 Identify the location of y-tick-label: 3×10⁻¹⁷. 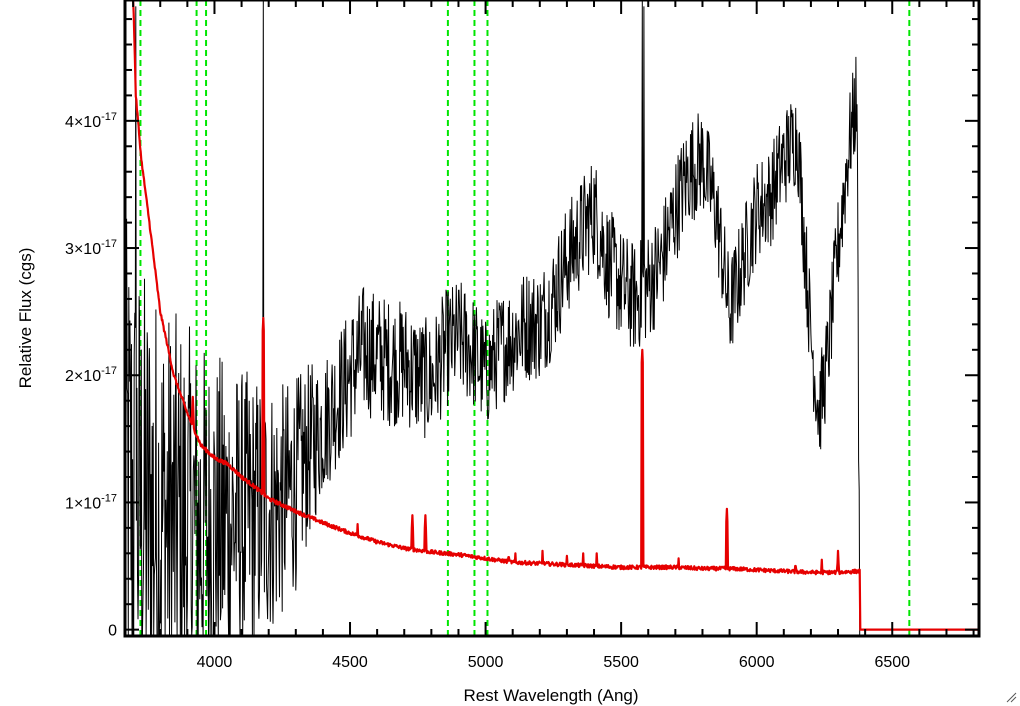
(91, 248).